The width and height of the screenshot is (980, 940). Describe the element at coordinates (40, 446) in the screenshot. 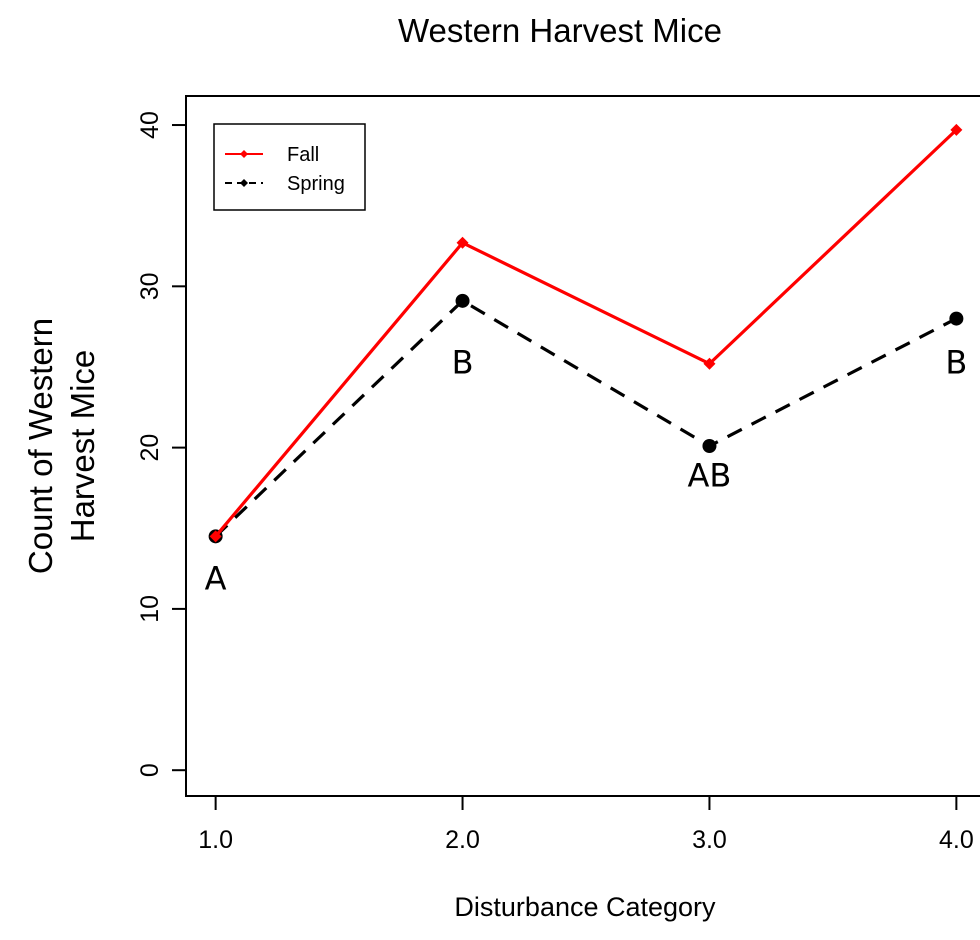

I see `y-axis-label-line-1: Count of Western` at that location.